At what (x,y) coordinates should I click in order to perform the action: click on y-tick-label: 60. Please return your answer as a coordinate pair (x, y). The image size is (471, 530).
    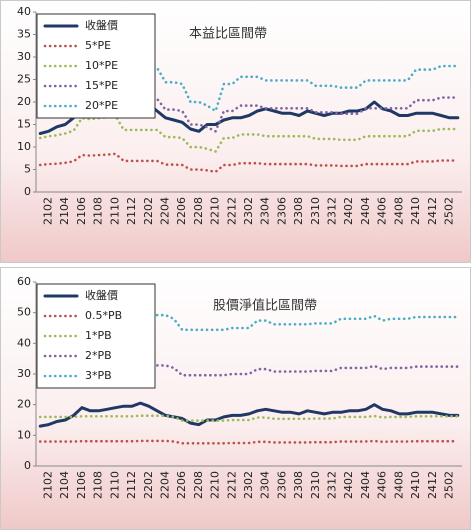
    Looking at the image, I should click on (24, 281).